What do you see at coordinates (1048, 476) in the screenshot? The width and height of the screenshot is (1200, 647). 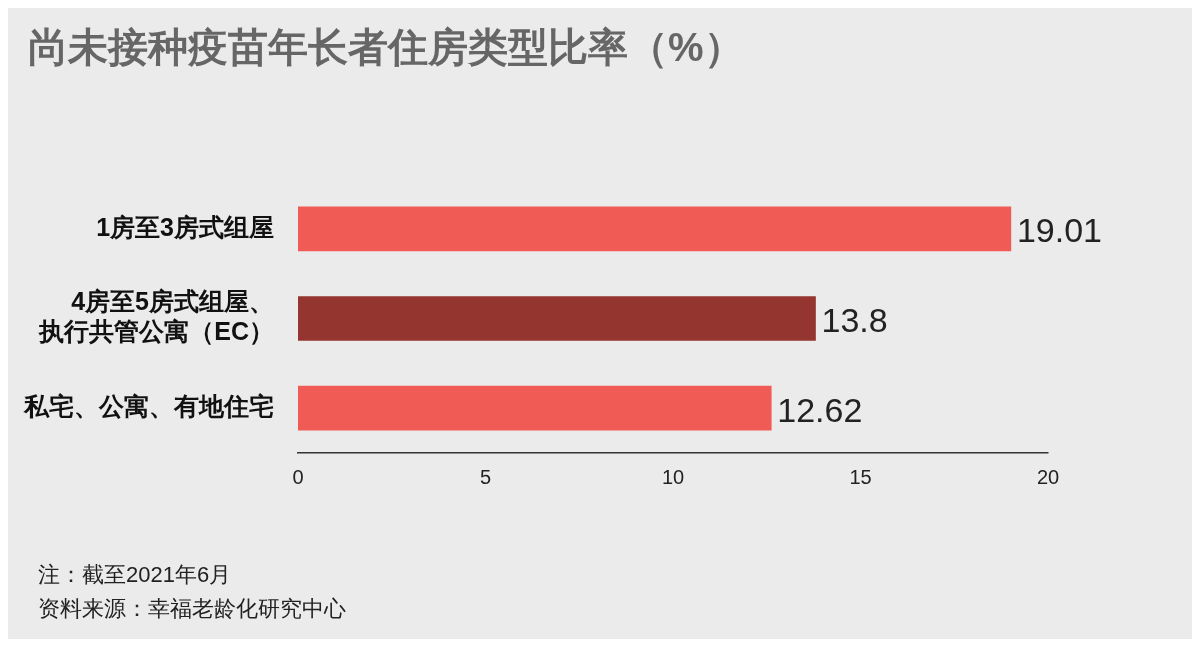 I see `x-tick-label: 20` at bounding box center [1048, 476].